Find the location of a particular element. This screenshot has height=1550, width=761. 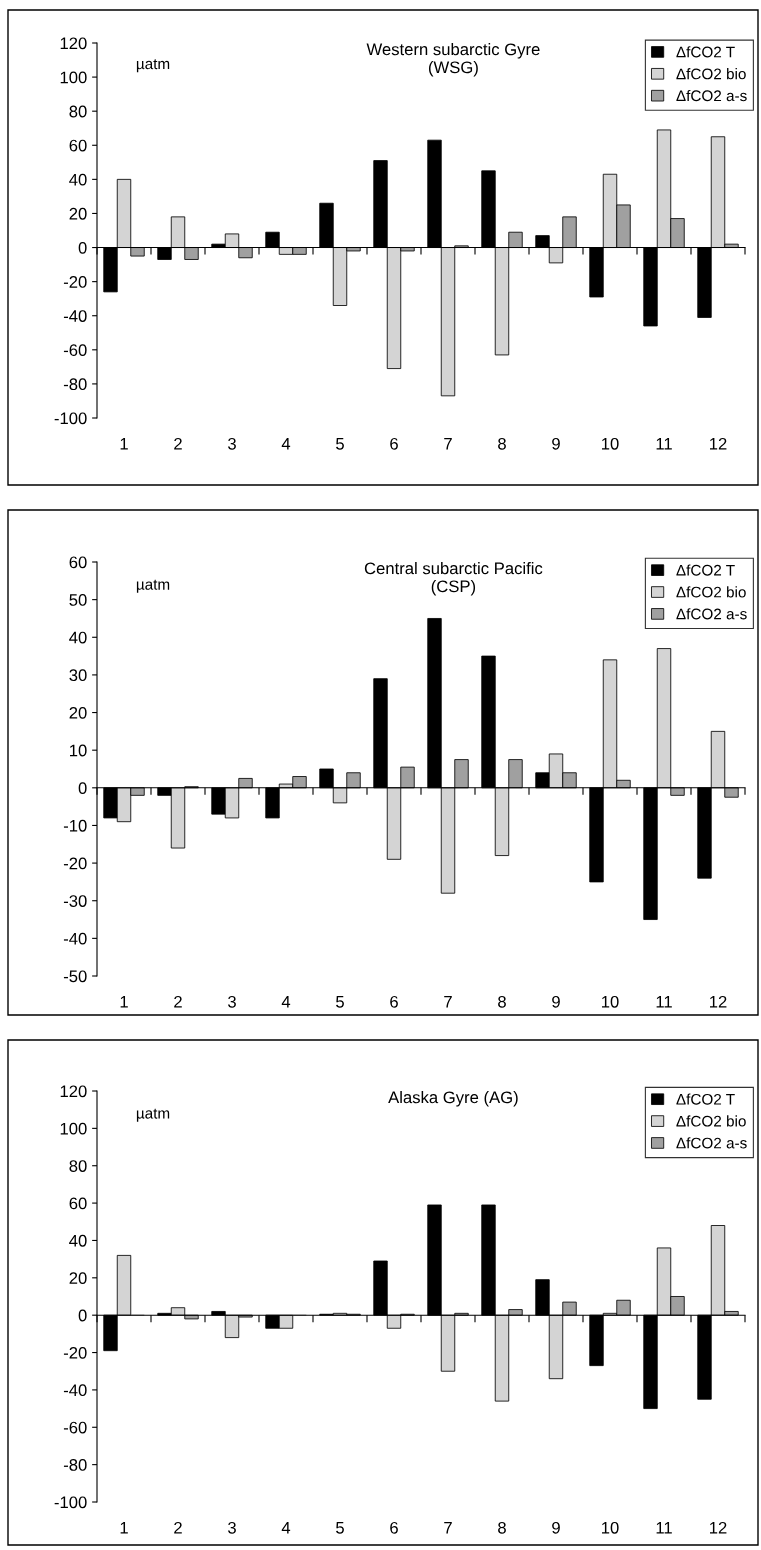

y-tick-label: -50 is located at coordinates (75, 976).